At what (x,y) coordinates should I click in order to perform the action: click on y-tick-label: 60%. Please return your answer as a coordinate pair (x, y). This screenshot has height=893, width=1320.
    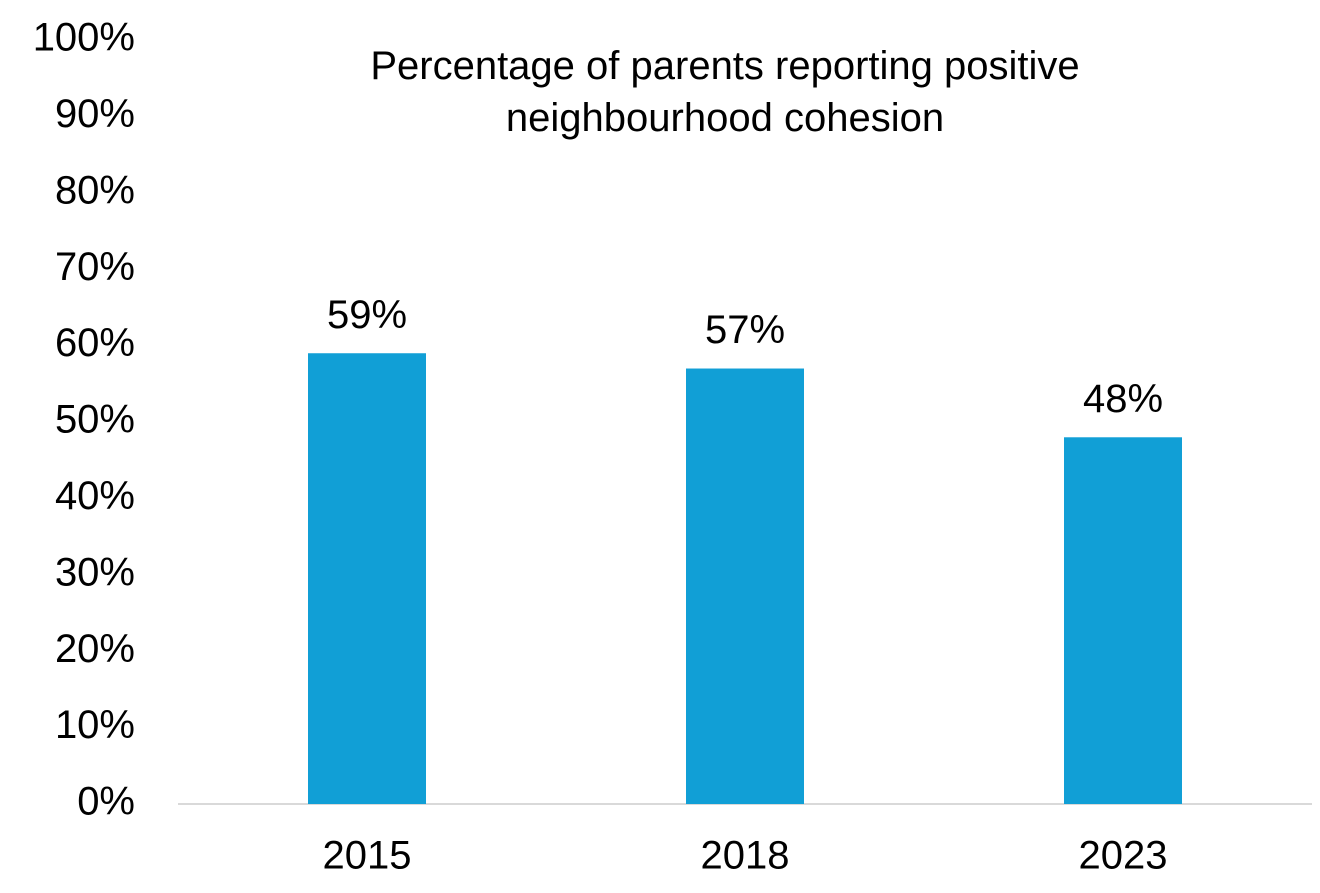
    Looking at the image, I should click on (95, 343).